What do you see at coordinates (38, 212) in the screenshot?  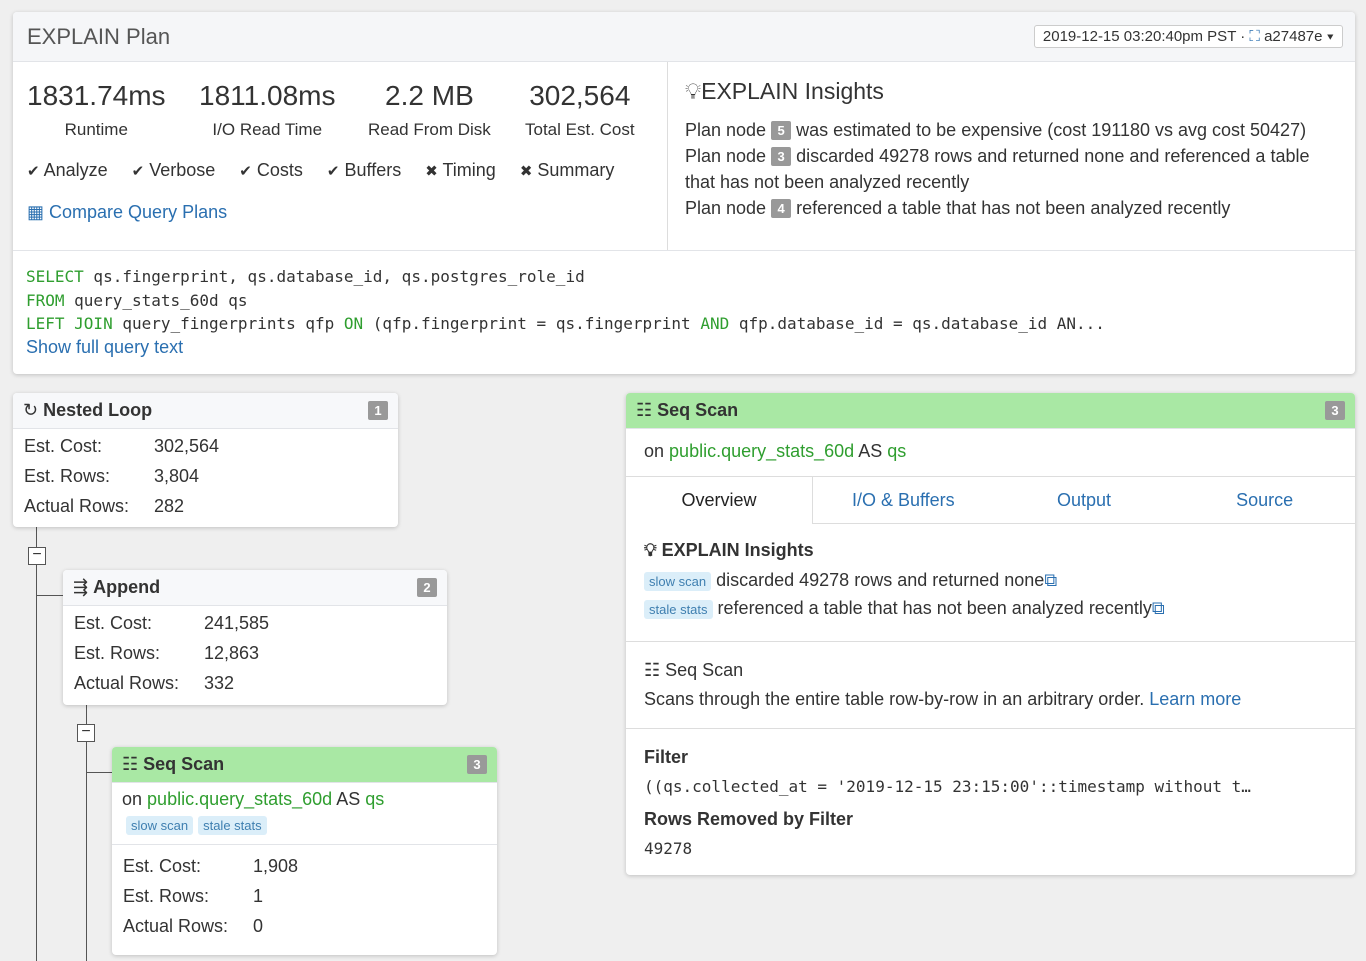 I see `table-icon: ▦` at bounding box center [38, 212].